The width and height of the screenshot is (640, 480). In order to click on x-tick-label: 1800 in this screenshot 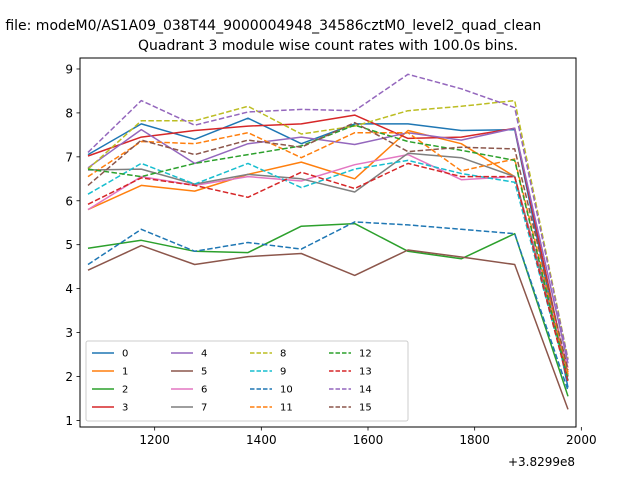, I will do `click(474, 440)`.